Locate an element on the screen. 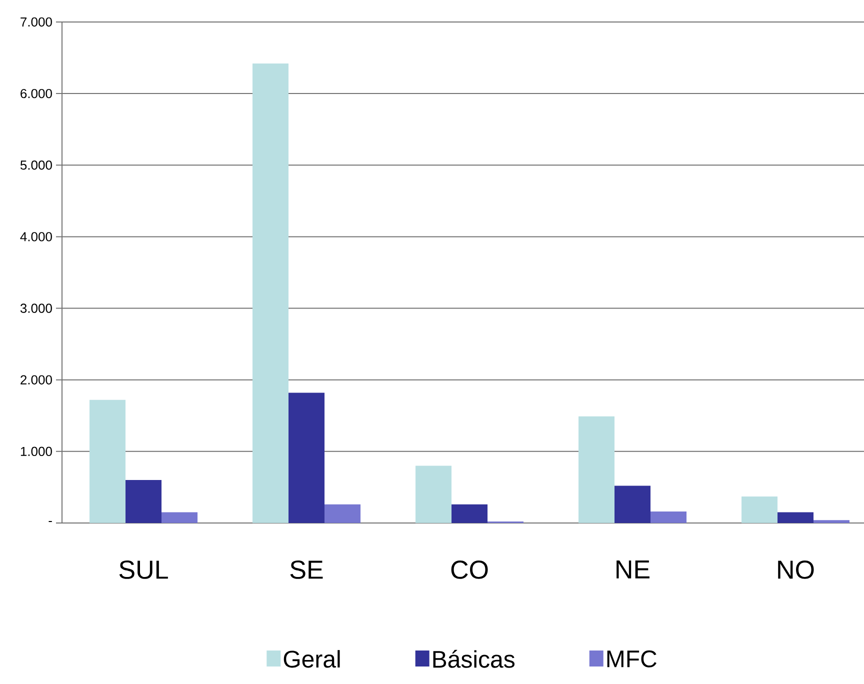  y-tick-label: 3.000 is located at coordinates (36, 308).